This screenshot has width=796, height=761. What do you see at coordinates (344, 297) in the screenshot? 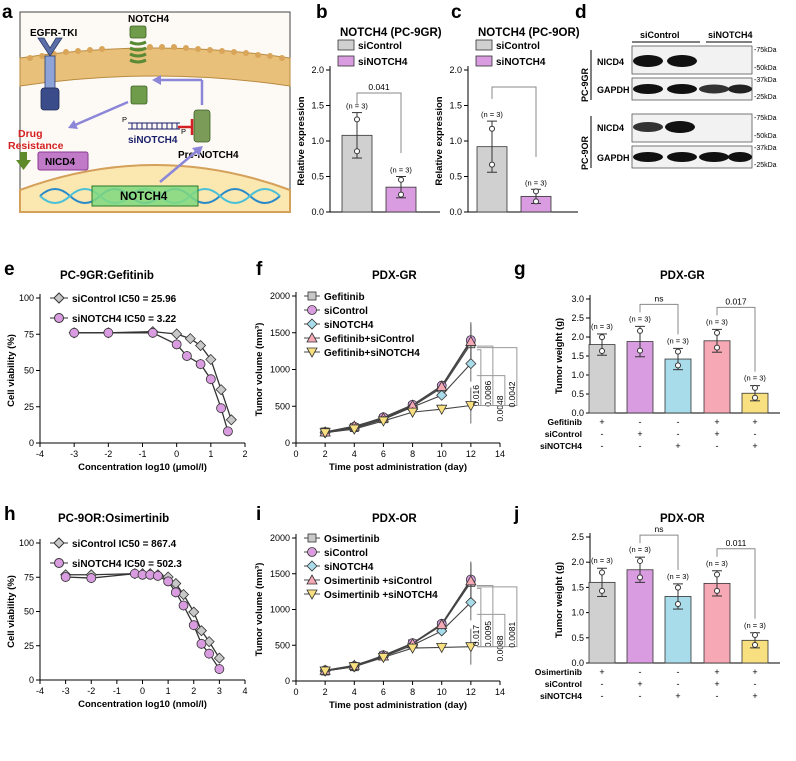
I see `legend-label: Gefitinib` at bounding box center [344, 297].